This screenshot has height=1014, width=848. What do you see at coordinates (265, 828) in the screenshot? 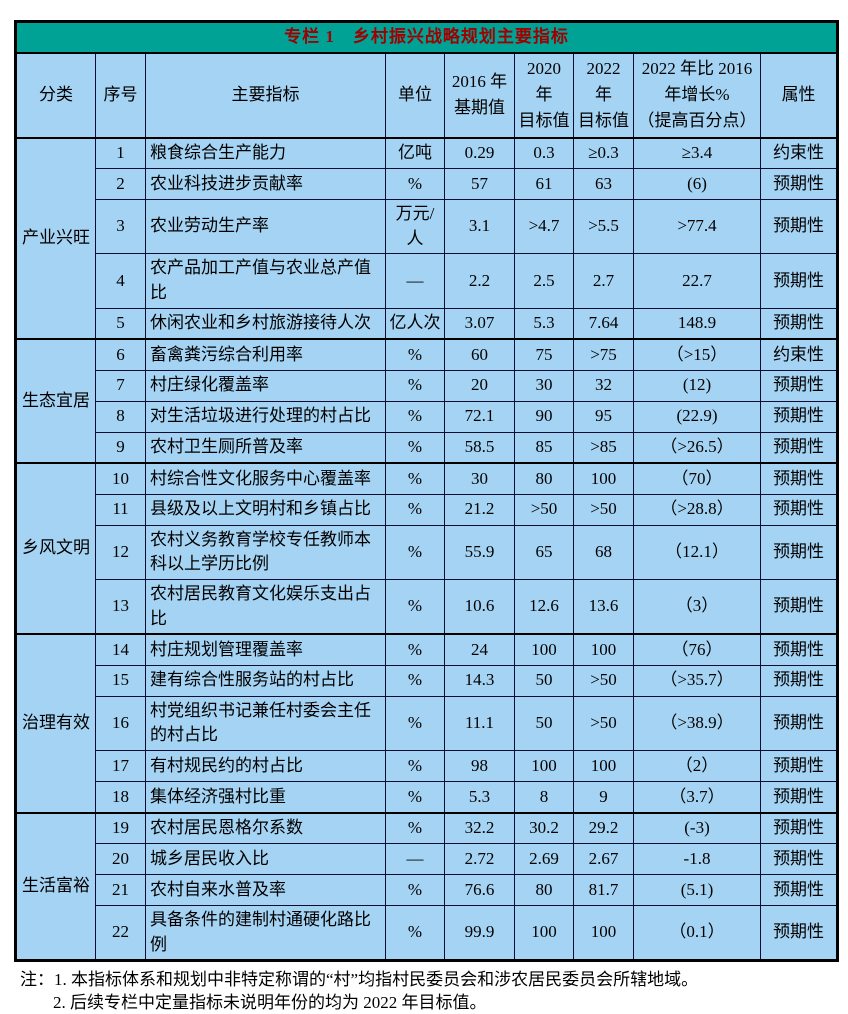
I see `indicator-cell: 农村居民恩格尔系数` at bounding box center [265, 828].